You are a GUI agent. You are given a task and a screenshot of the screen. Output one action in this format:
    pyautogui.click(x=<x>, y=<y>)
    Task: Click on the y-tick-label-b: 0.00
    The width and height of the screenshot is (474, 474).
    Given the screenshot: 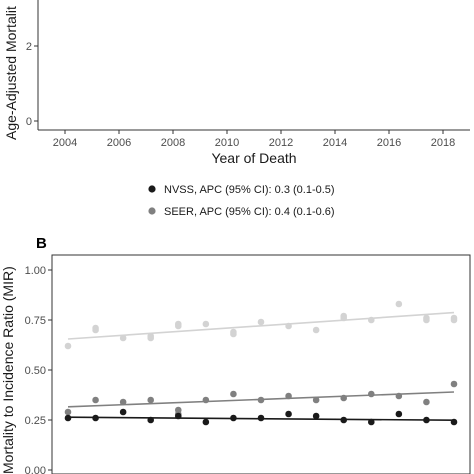 What is the action you would take?
    pyautogui.click(x=35, y=469)
    